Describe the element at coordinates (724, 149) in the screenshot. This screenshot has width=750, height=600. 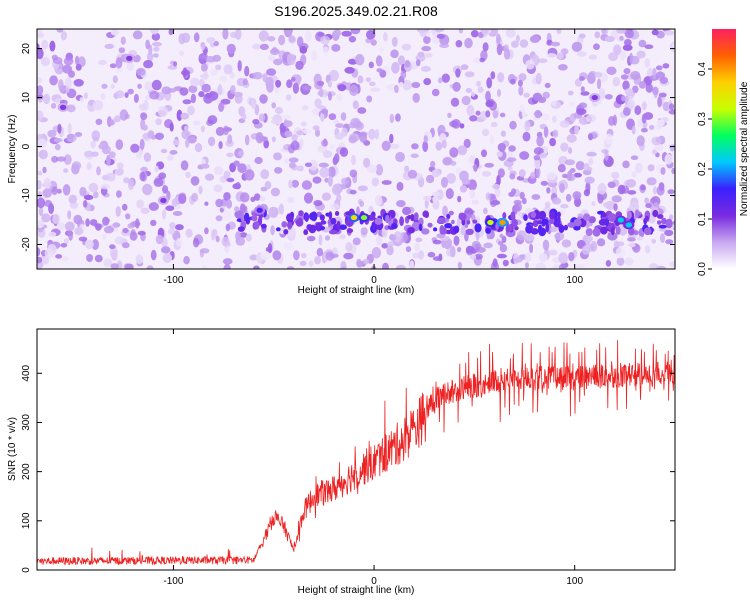
I see `colorbar-gradient` at that location.